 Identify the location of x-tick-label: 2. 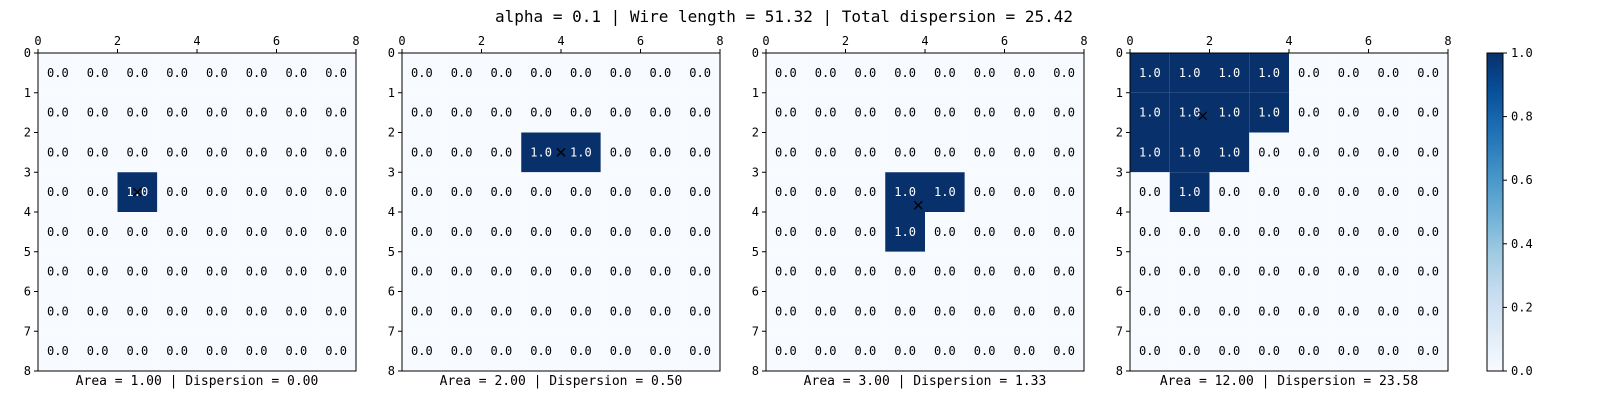
(481, 41).